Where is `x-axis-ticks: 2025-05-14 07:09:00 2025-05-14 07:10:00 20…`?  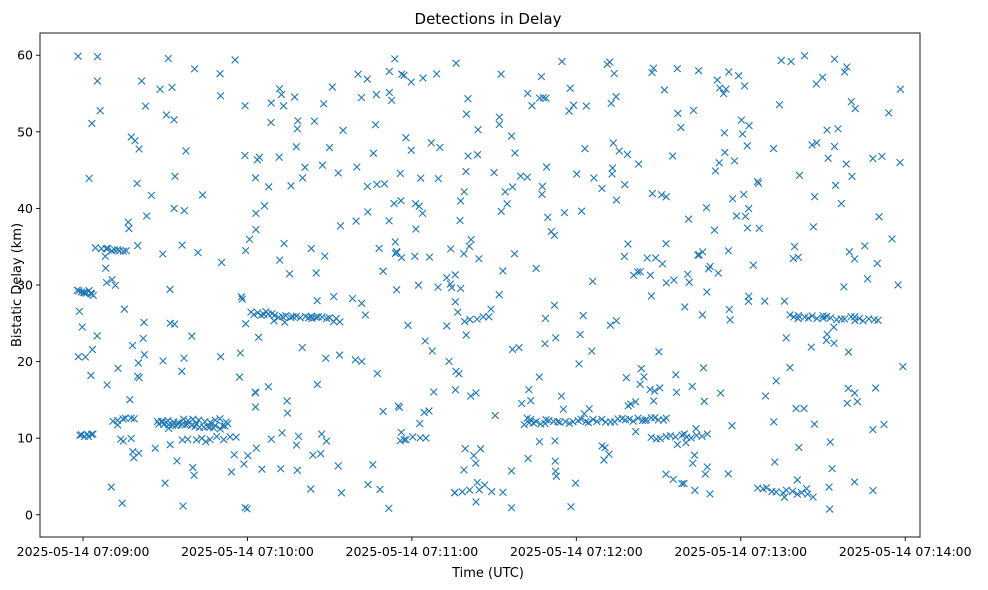
x-axis-ticks: 2025-05-14 07:09:00 2025-05-14 07:10:00 20… is located at coordinates (494, 548).